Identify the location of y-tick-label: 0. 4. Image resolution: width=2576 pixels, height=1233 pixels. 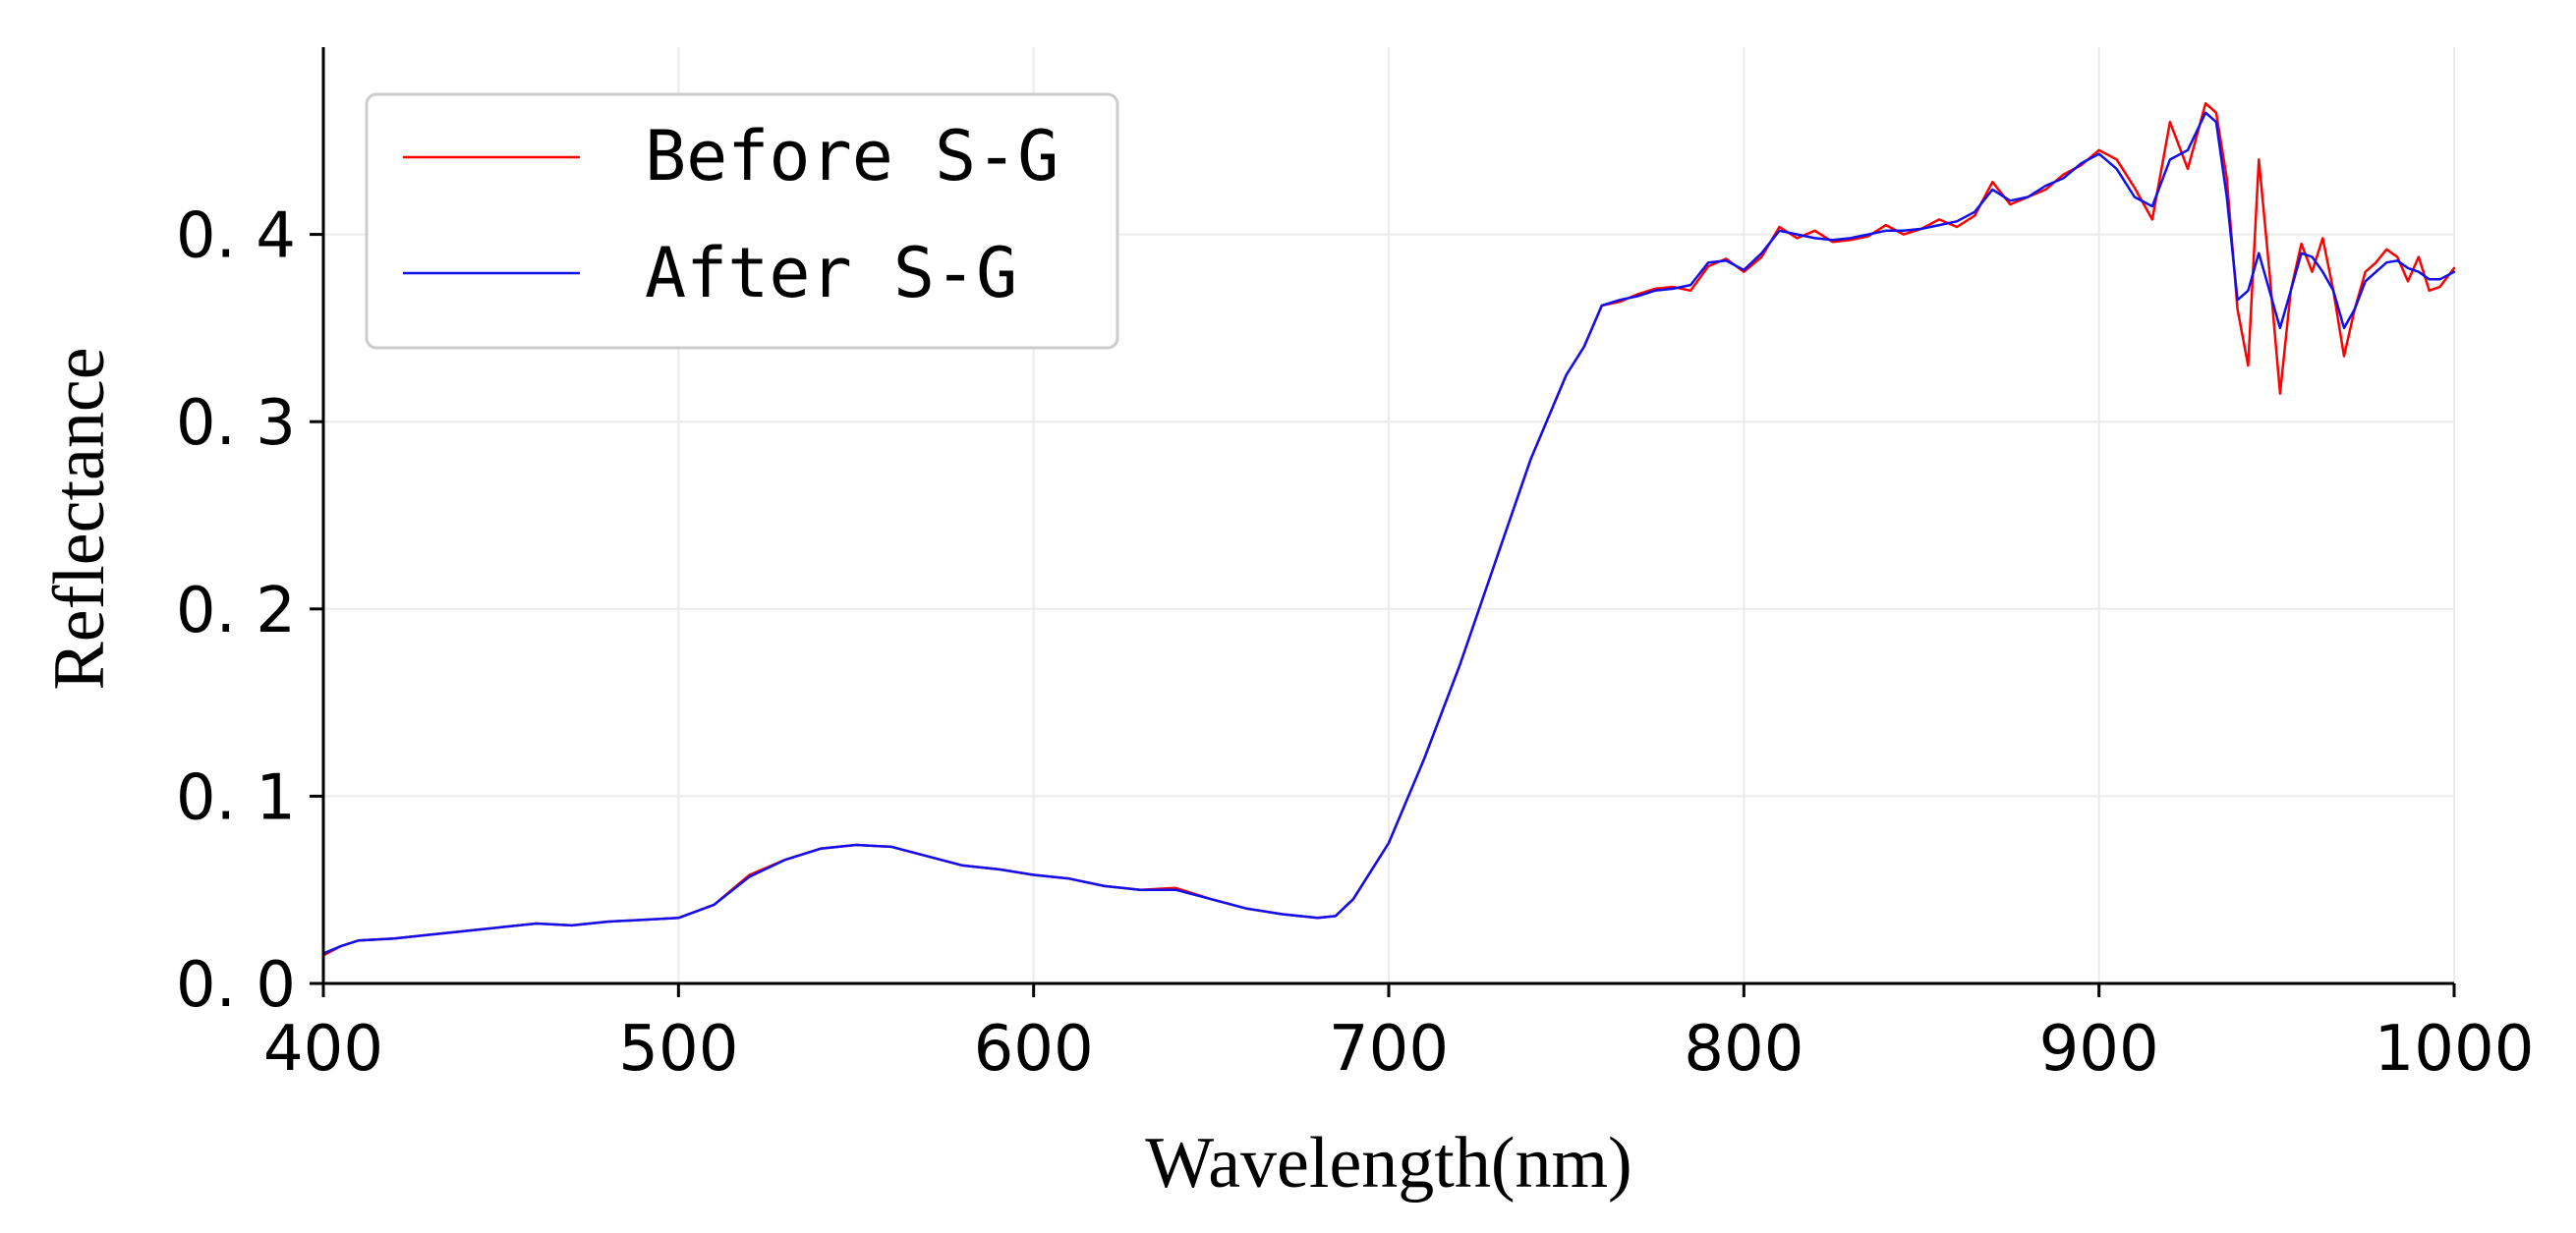
(236, 236).